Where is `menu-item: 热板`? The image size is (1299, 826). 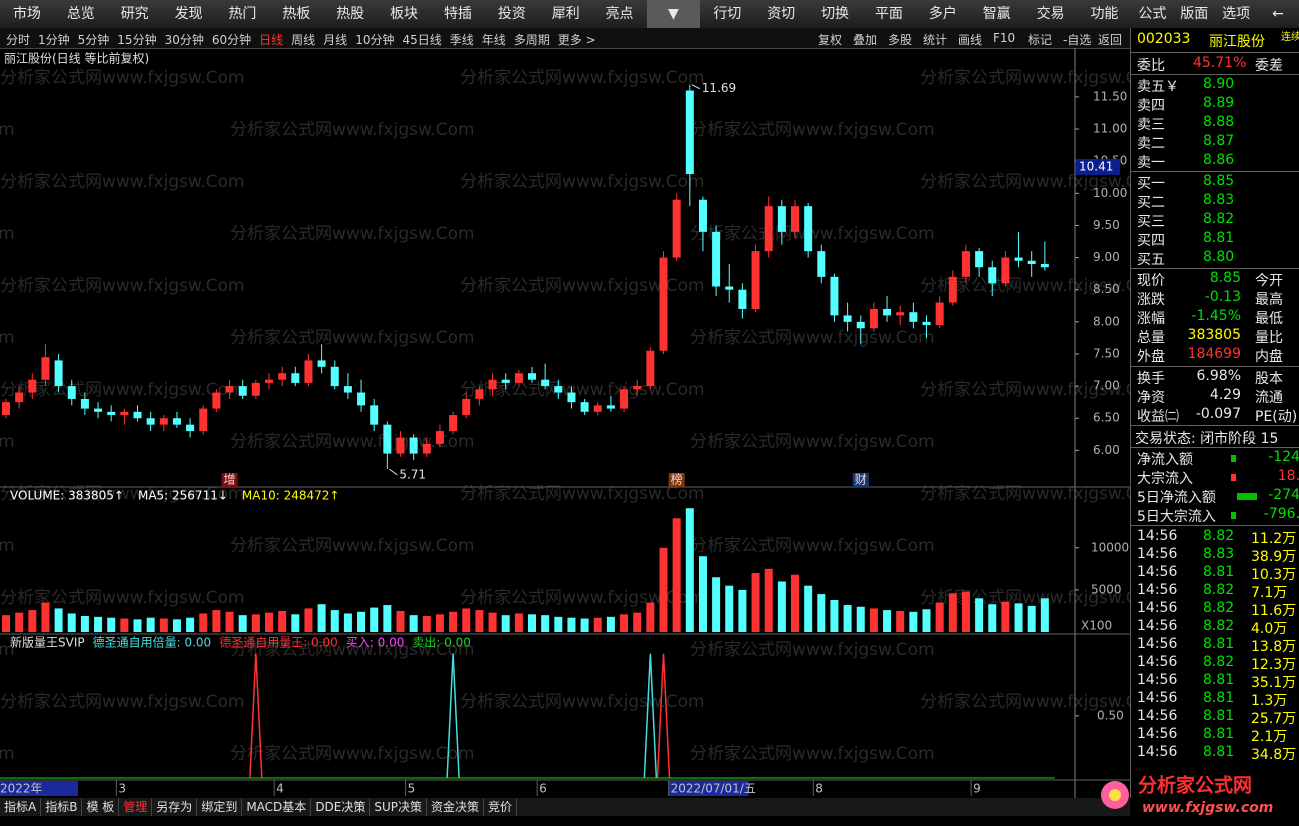 menu-item: 热板 is located at coordinates (296, 14).